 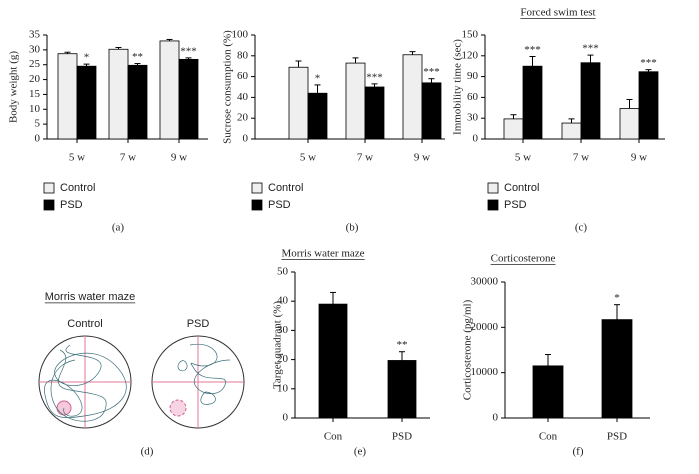 What do you see at coordinates (283, 272) in the screenshot?
I see `y-tick-label: 50` at bounding box center [283, 272].